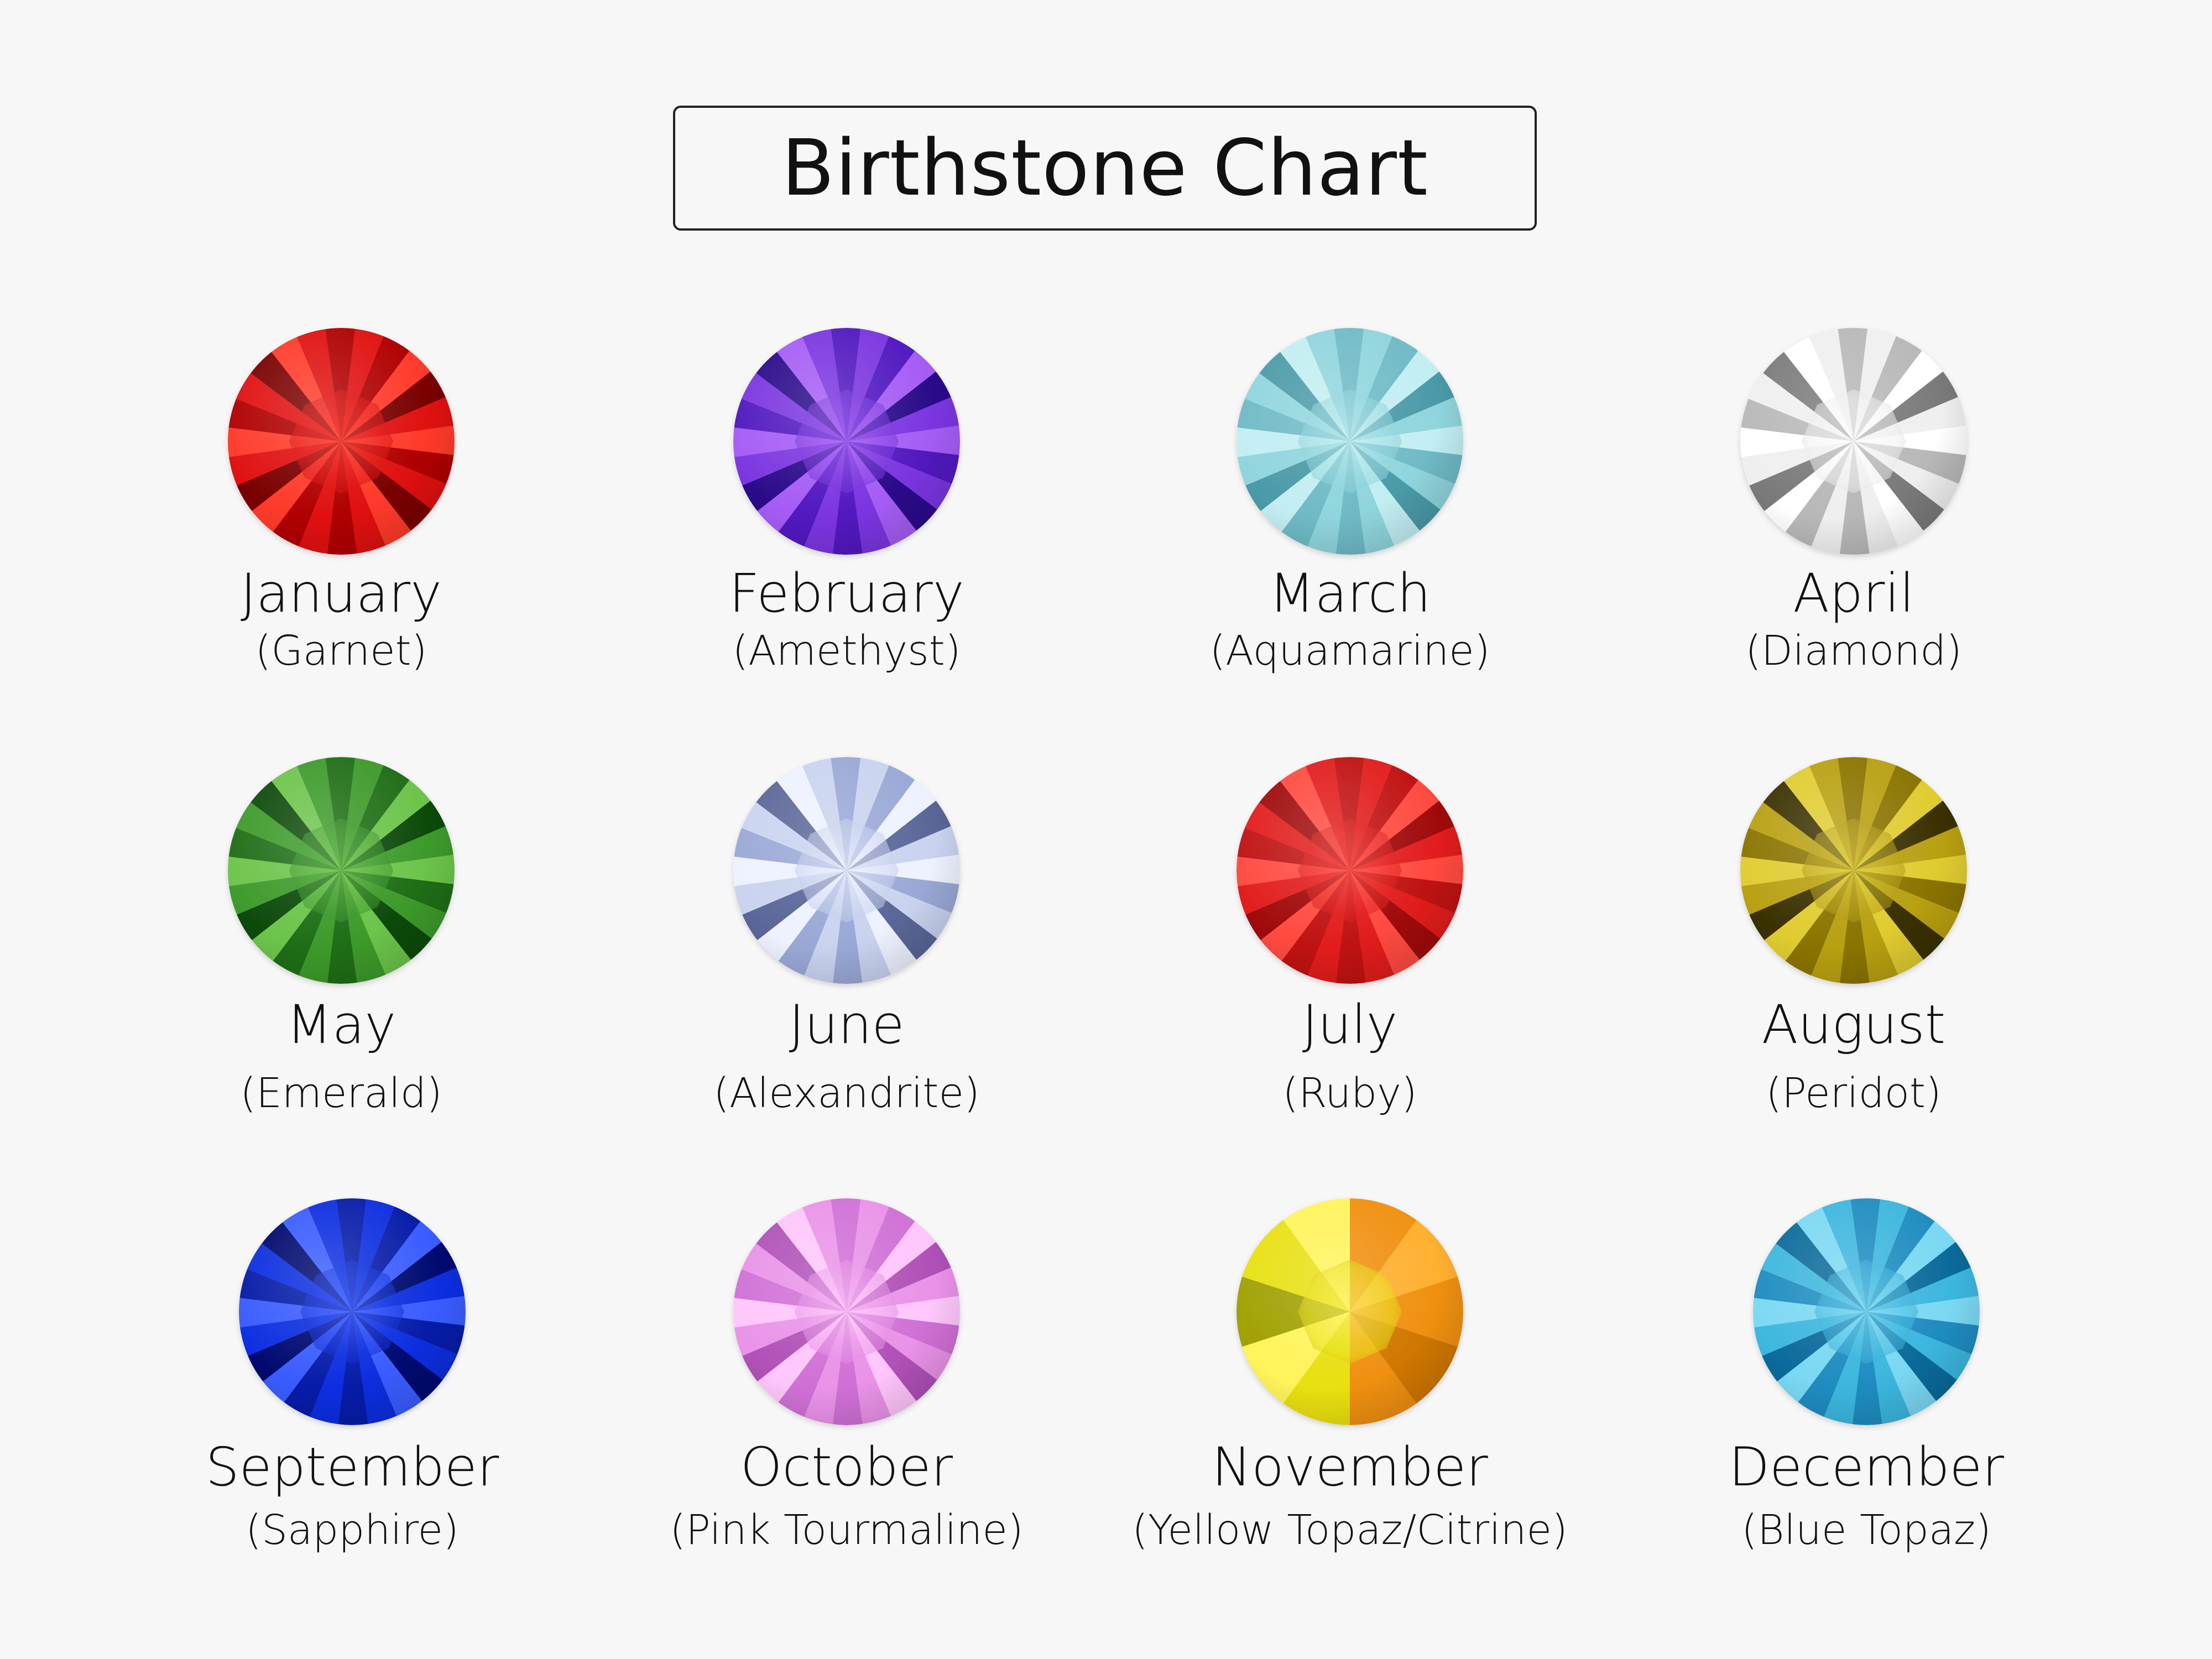 The height and width of the screenshot is (1659, 2212). Describe the element at coordinates (847, 1467) in the screenshot. I see `month-label: October` at that location.